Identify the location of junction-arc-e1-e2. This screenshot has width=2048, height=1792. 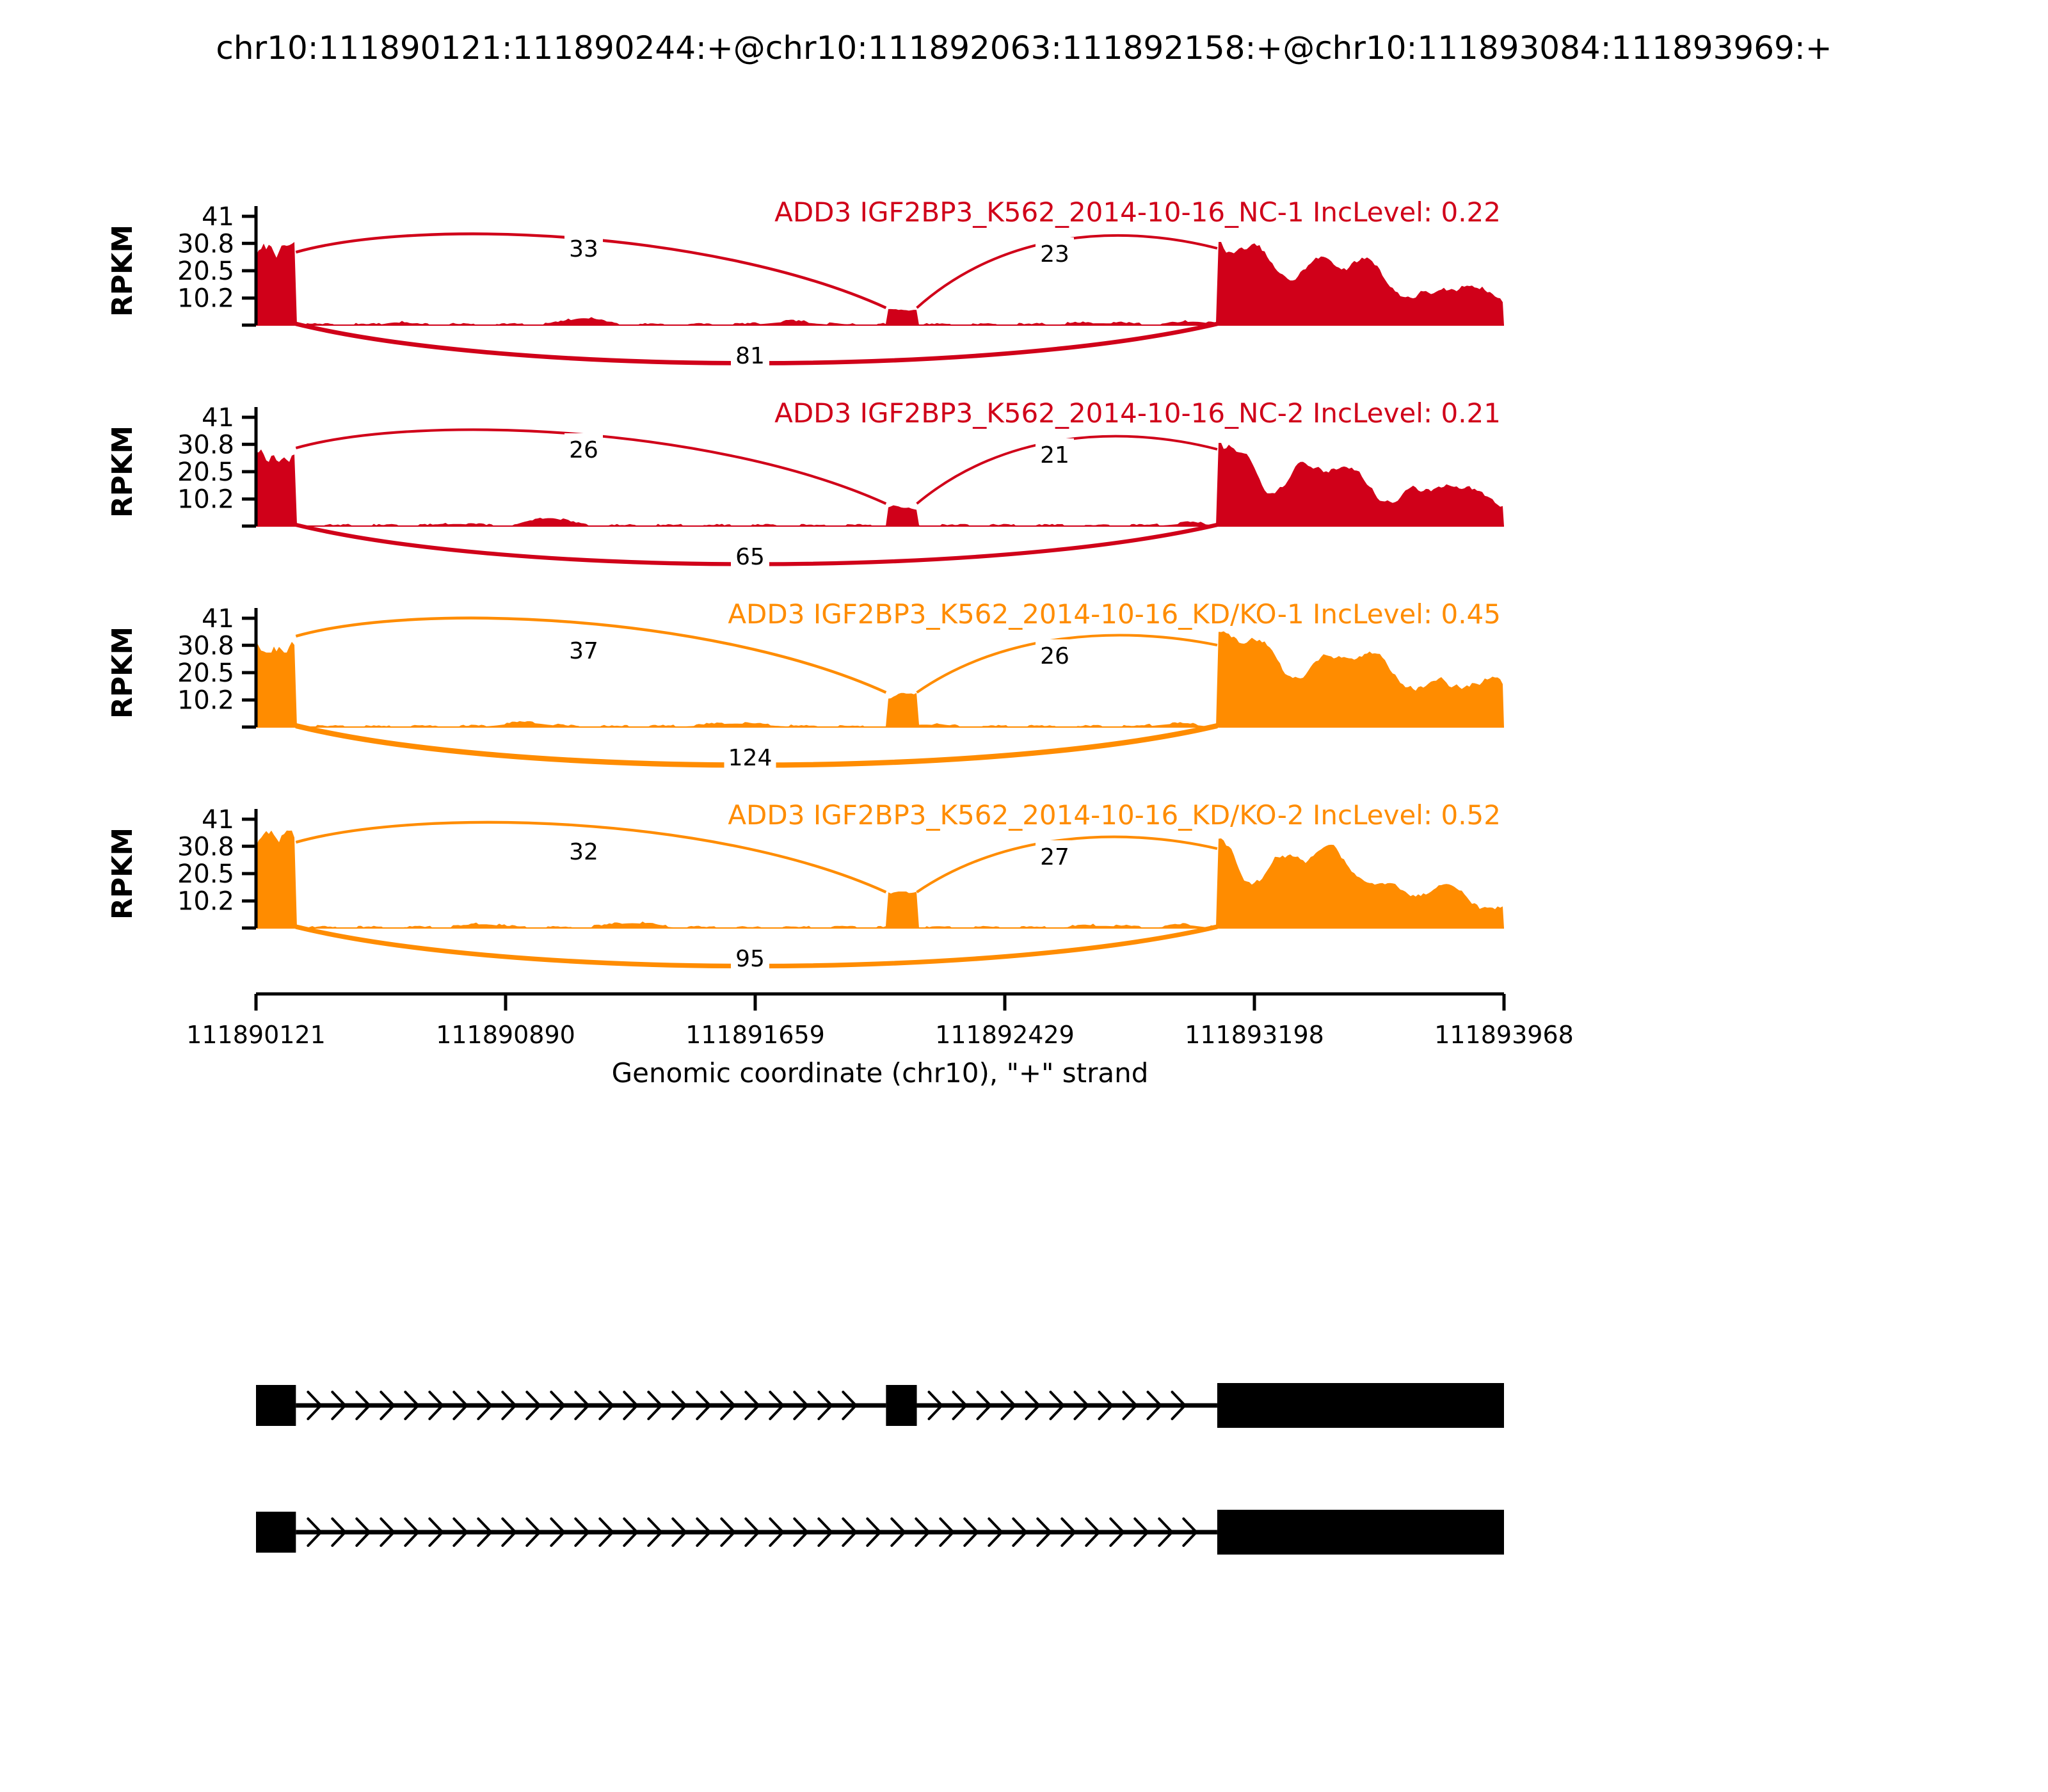
(591, 655).